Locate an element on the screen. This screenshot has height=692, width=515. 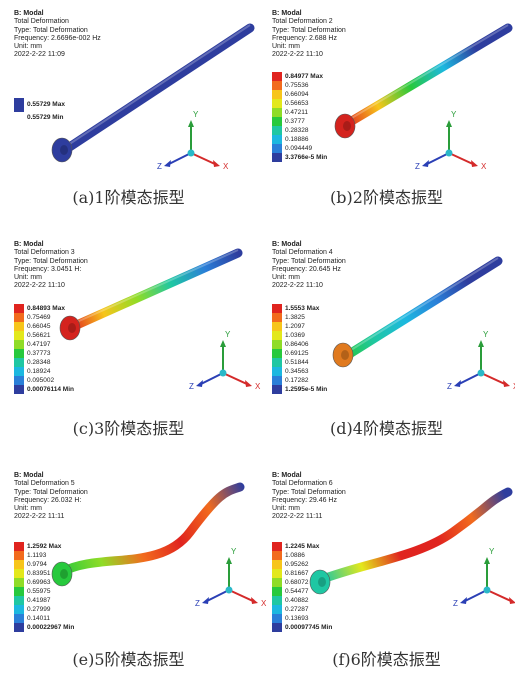
legend-label: 0.55729 Max is located at coordinates (46, 104).